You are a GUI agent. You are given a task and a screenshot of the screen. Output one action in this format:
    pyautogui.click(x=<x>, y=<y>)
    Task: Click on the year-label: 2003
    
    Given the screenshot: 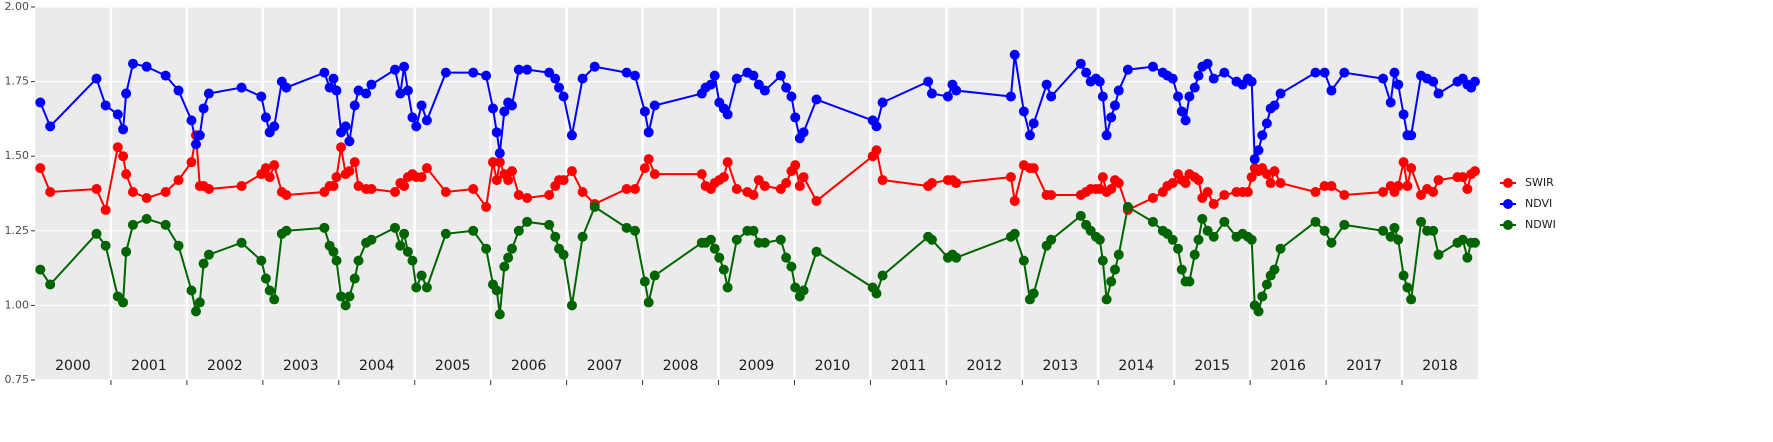 What is the action you would take?
    pyautogui.click(x=301, y=366)
    